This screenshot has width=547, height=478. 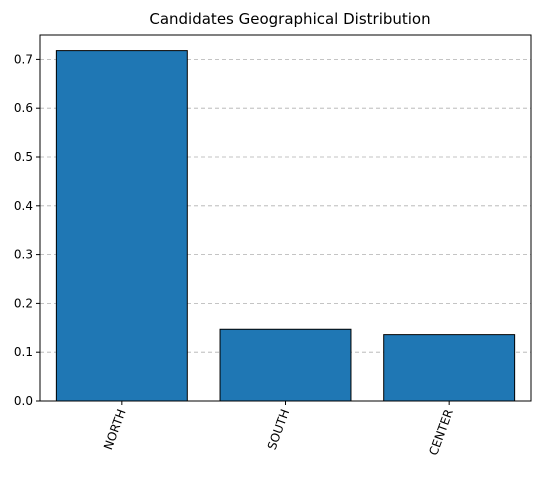 I want to click on bar-south, so click(x=285, y=365).